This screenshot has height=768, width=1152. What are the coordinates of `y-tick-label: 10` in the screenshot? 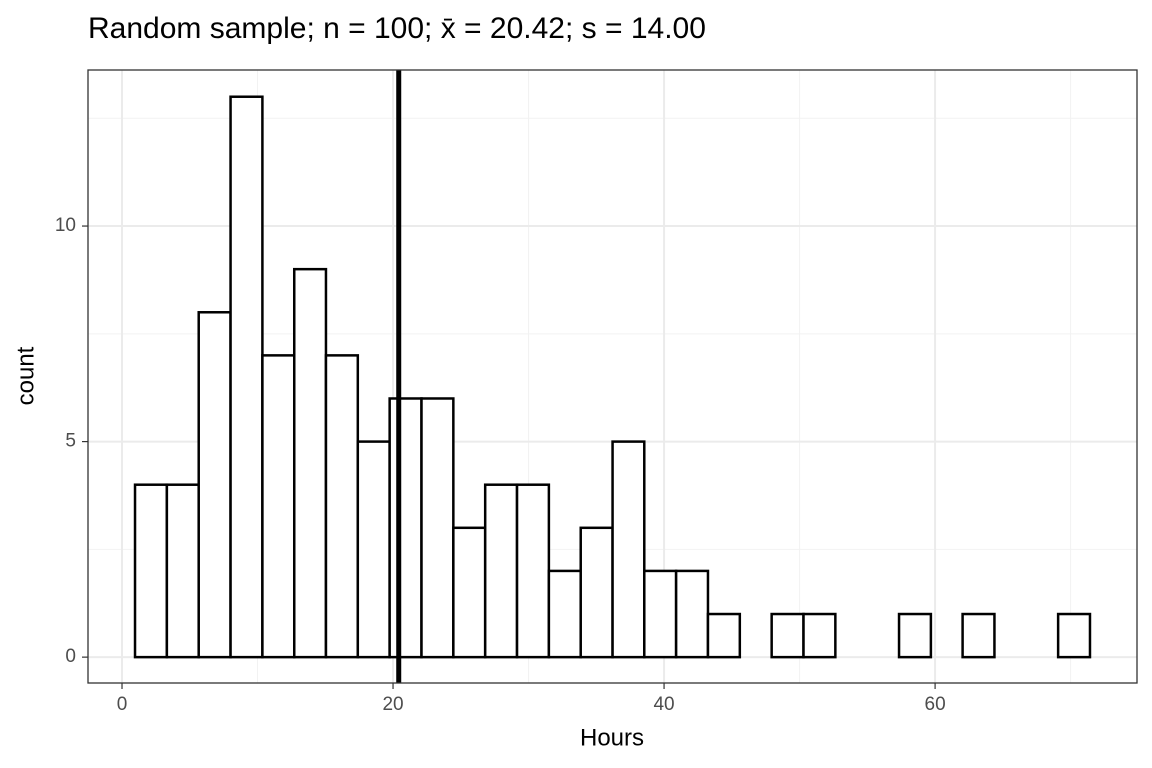 It's located at (65, 225).